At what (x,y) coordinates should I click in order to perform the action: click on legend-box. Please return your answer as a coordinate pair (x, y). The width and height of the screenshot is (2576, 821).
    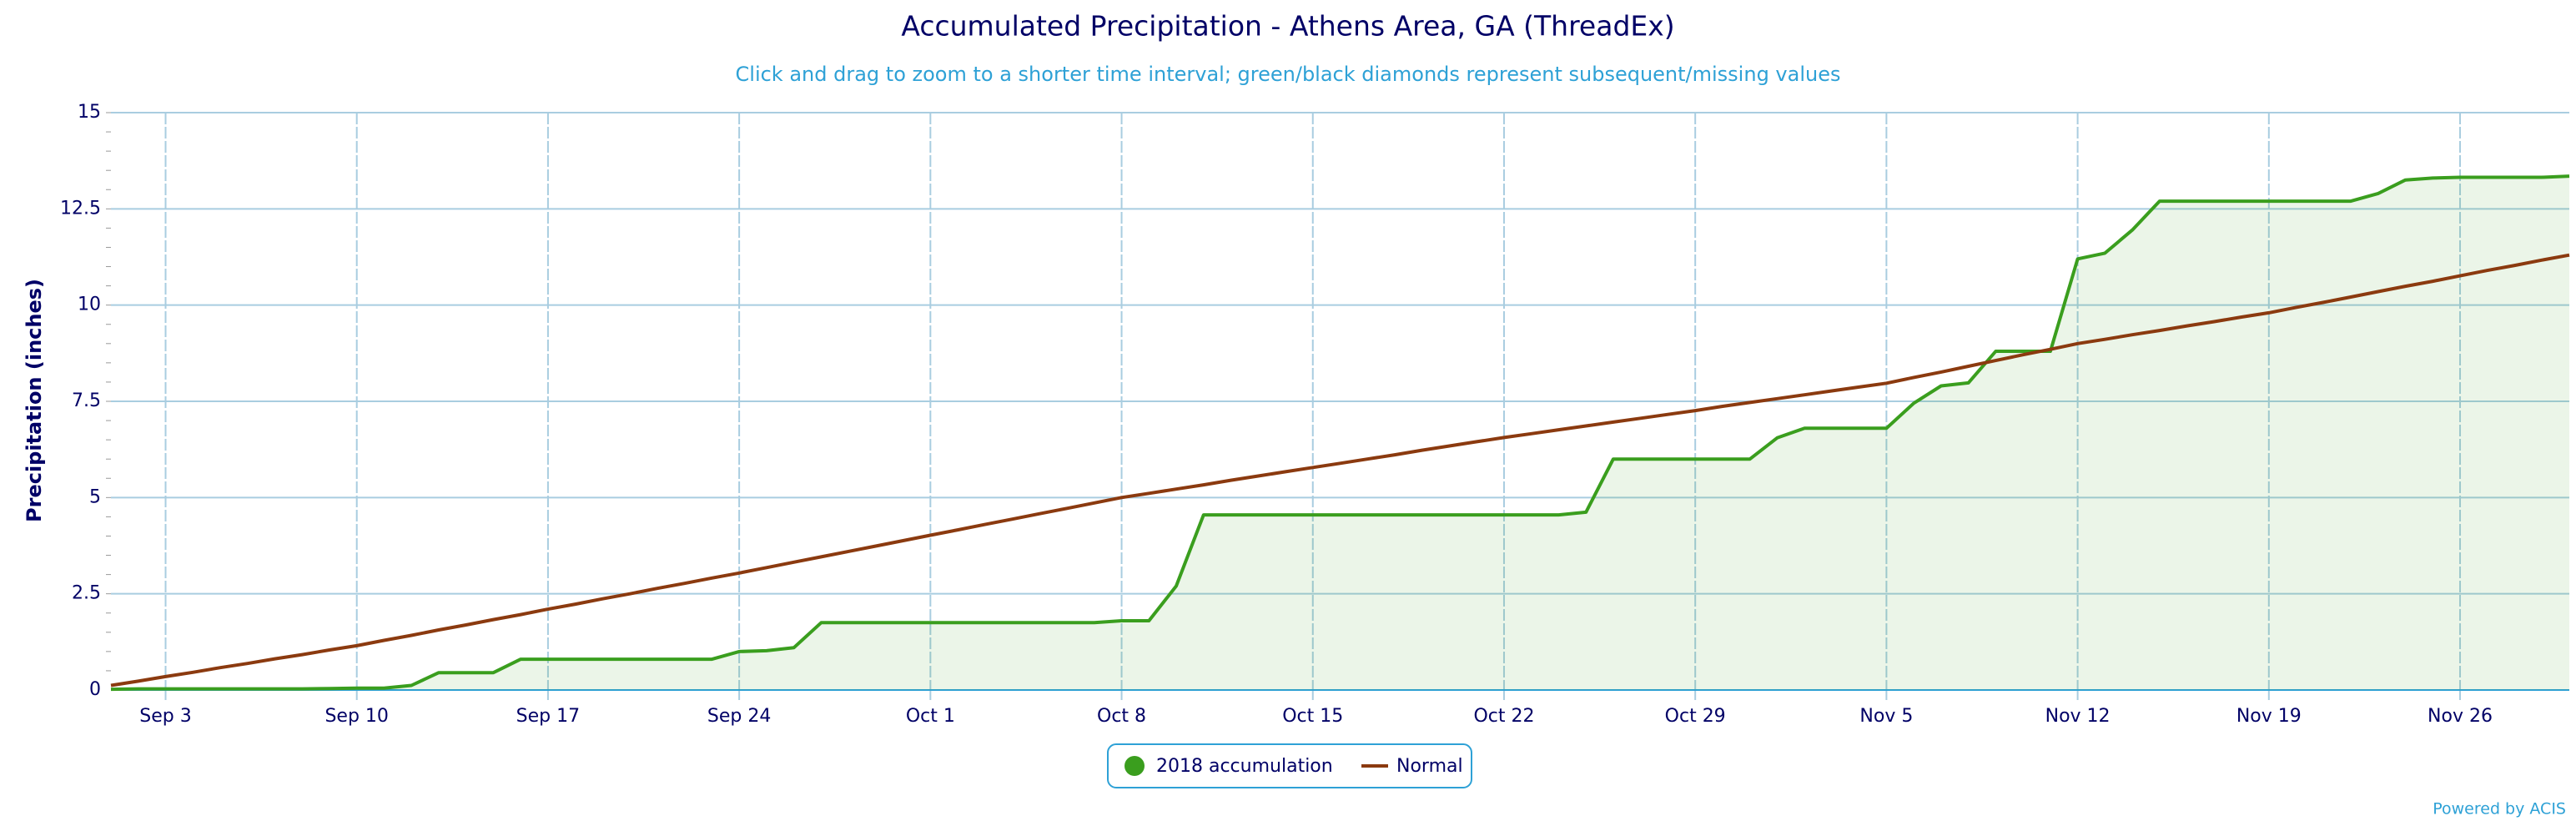
    Looking at the image, I should click on (1289, 765).